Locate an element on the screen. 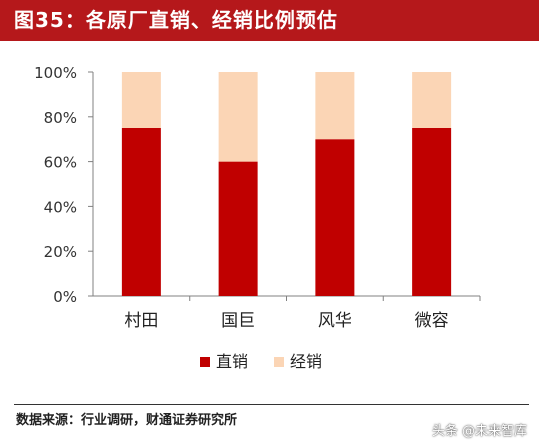  chart-title: 图35：各原厂直销、经销比例预估 is located at coordinates (176, 20).